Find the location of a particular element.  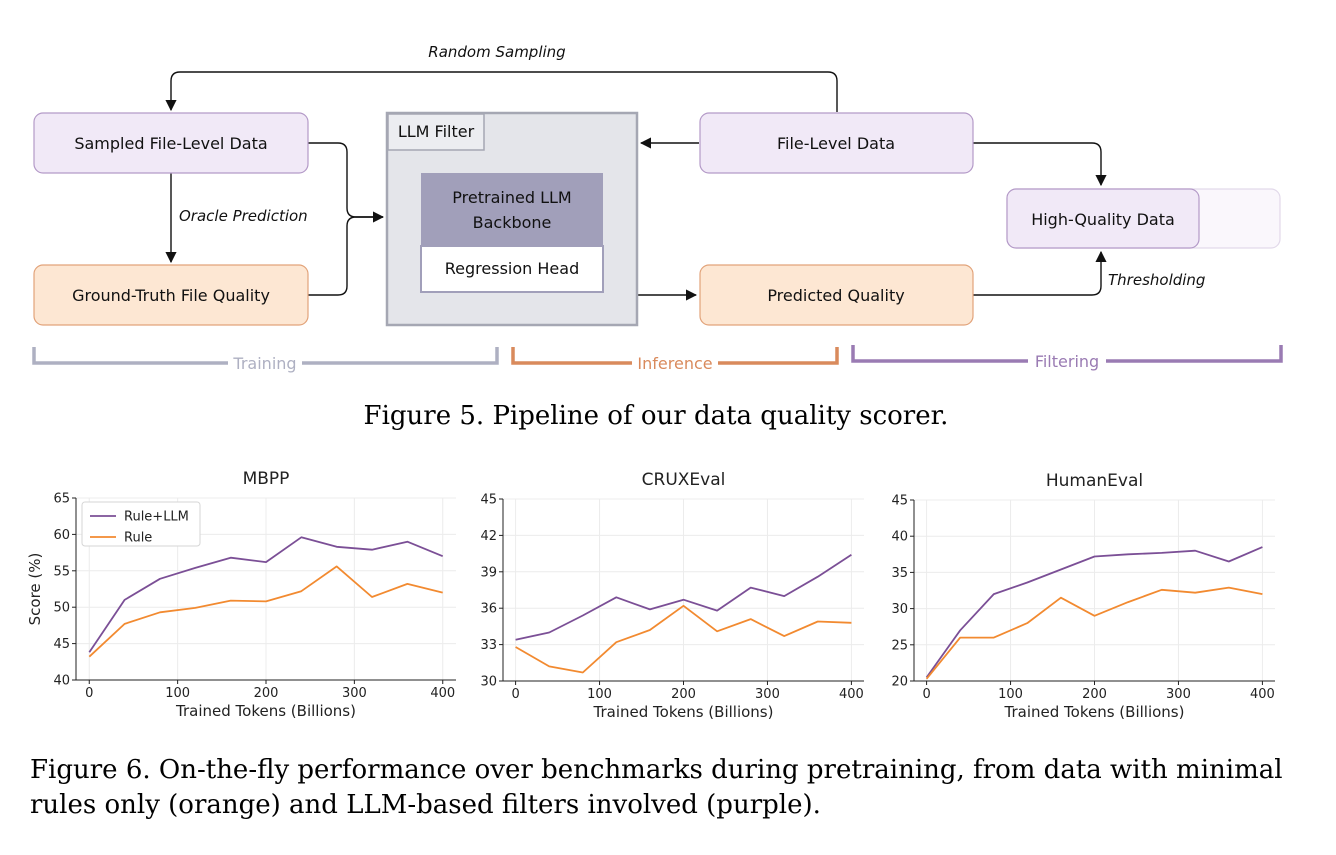

y-tick-label: 33 is located at coordinates (488, 645).